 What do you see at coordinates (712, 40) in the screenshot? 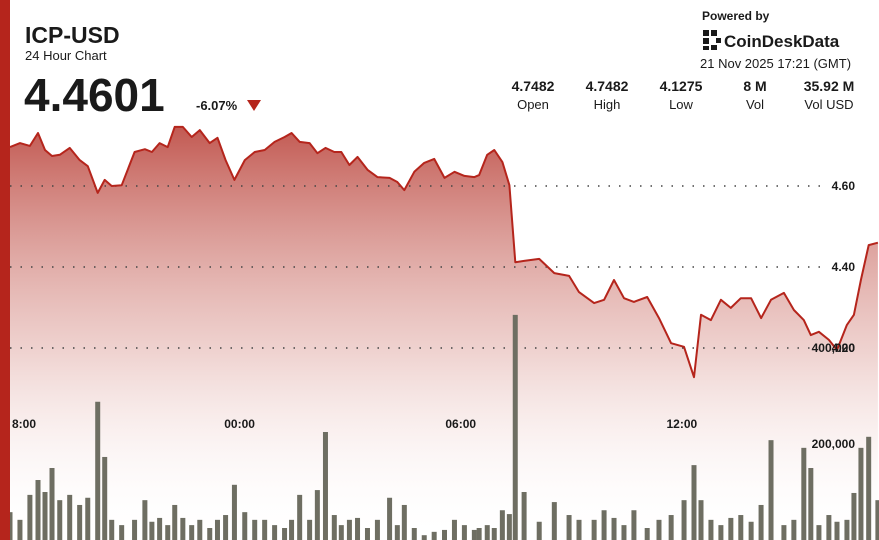
I see `logo-icon` at bounding box center [712, 40].